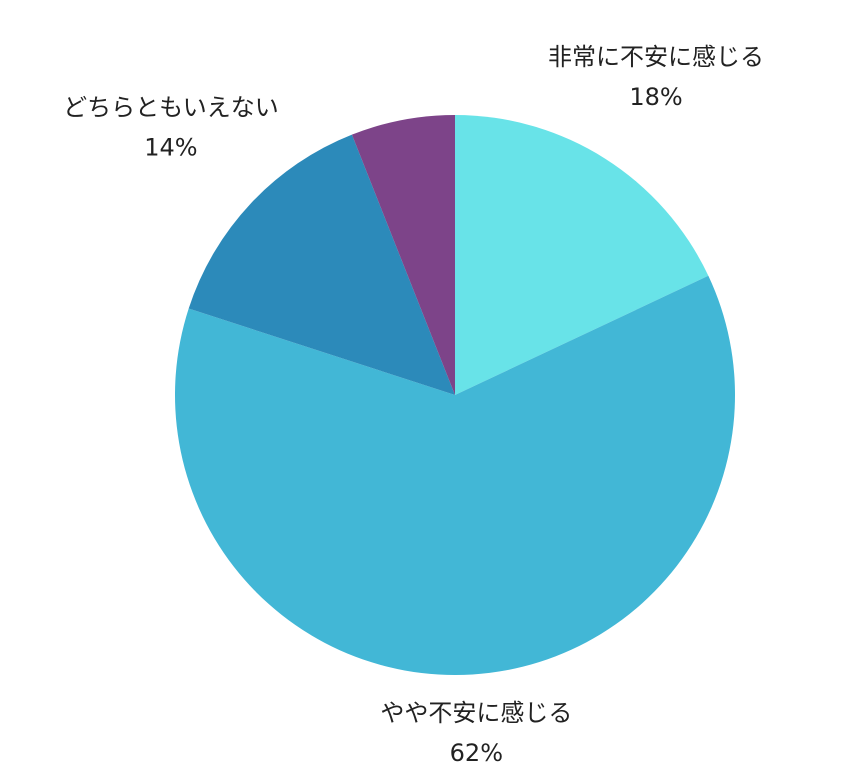  I want to click on slice-label: 非常に不安に感じる, so click(656, 57).